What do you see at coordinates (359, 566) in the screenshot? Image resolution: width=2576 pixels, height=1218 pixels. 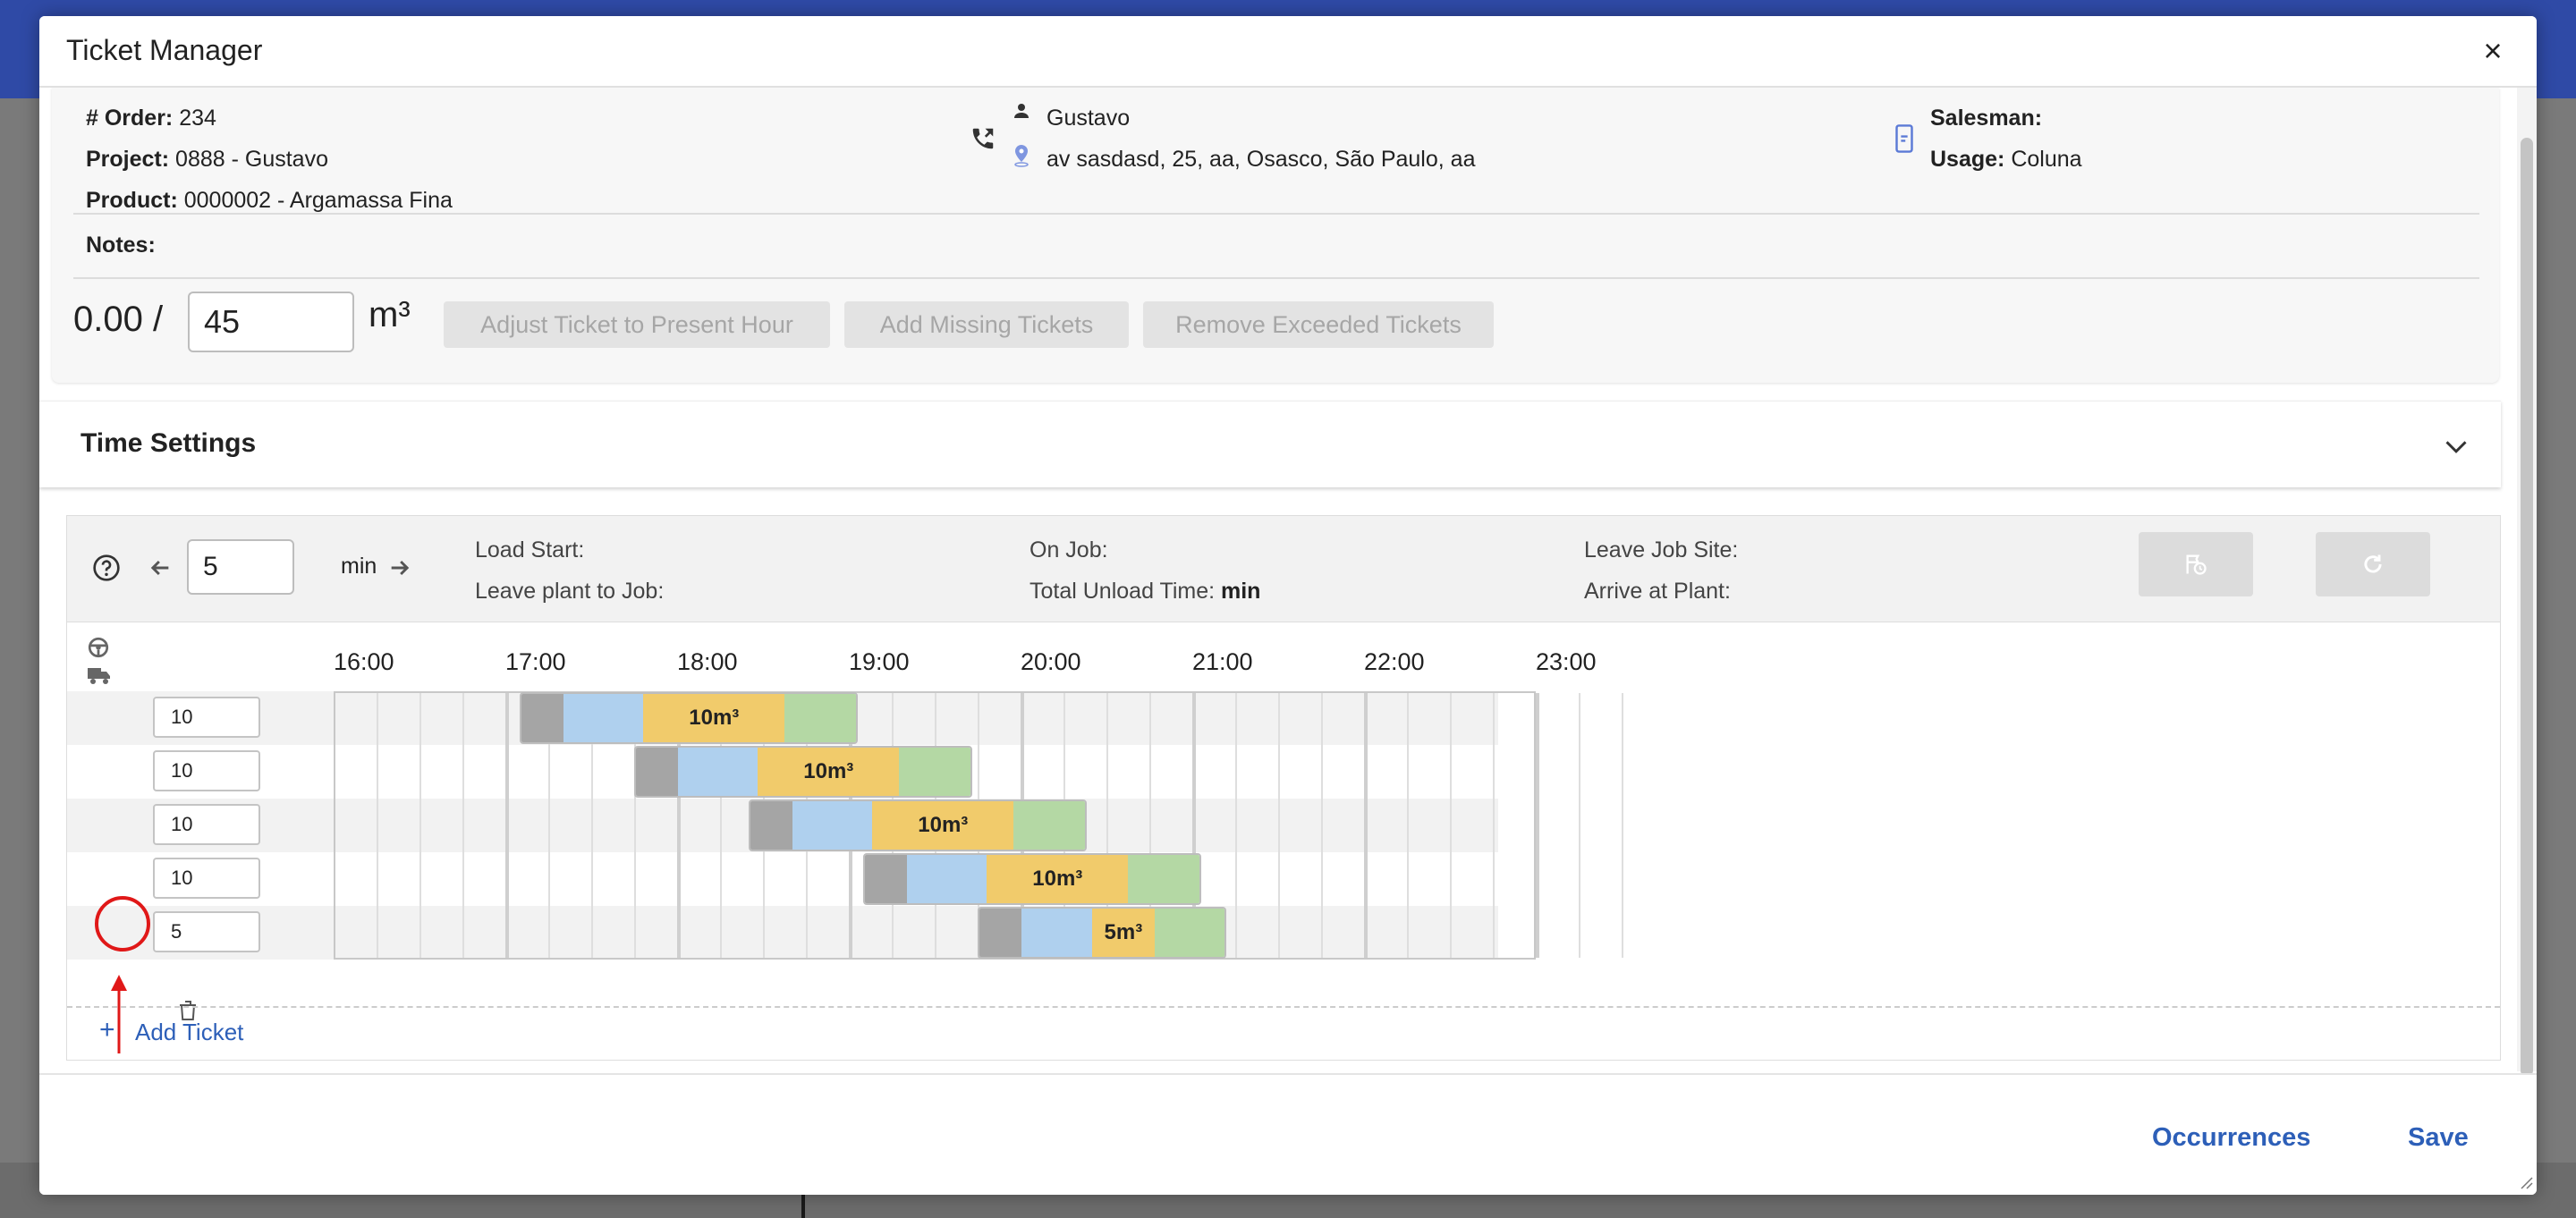 I see `time-step-unit: min` at bounding box center [359, 566].